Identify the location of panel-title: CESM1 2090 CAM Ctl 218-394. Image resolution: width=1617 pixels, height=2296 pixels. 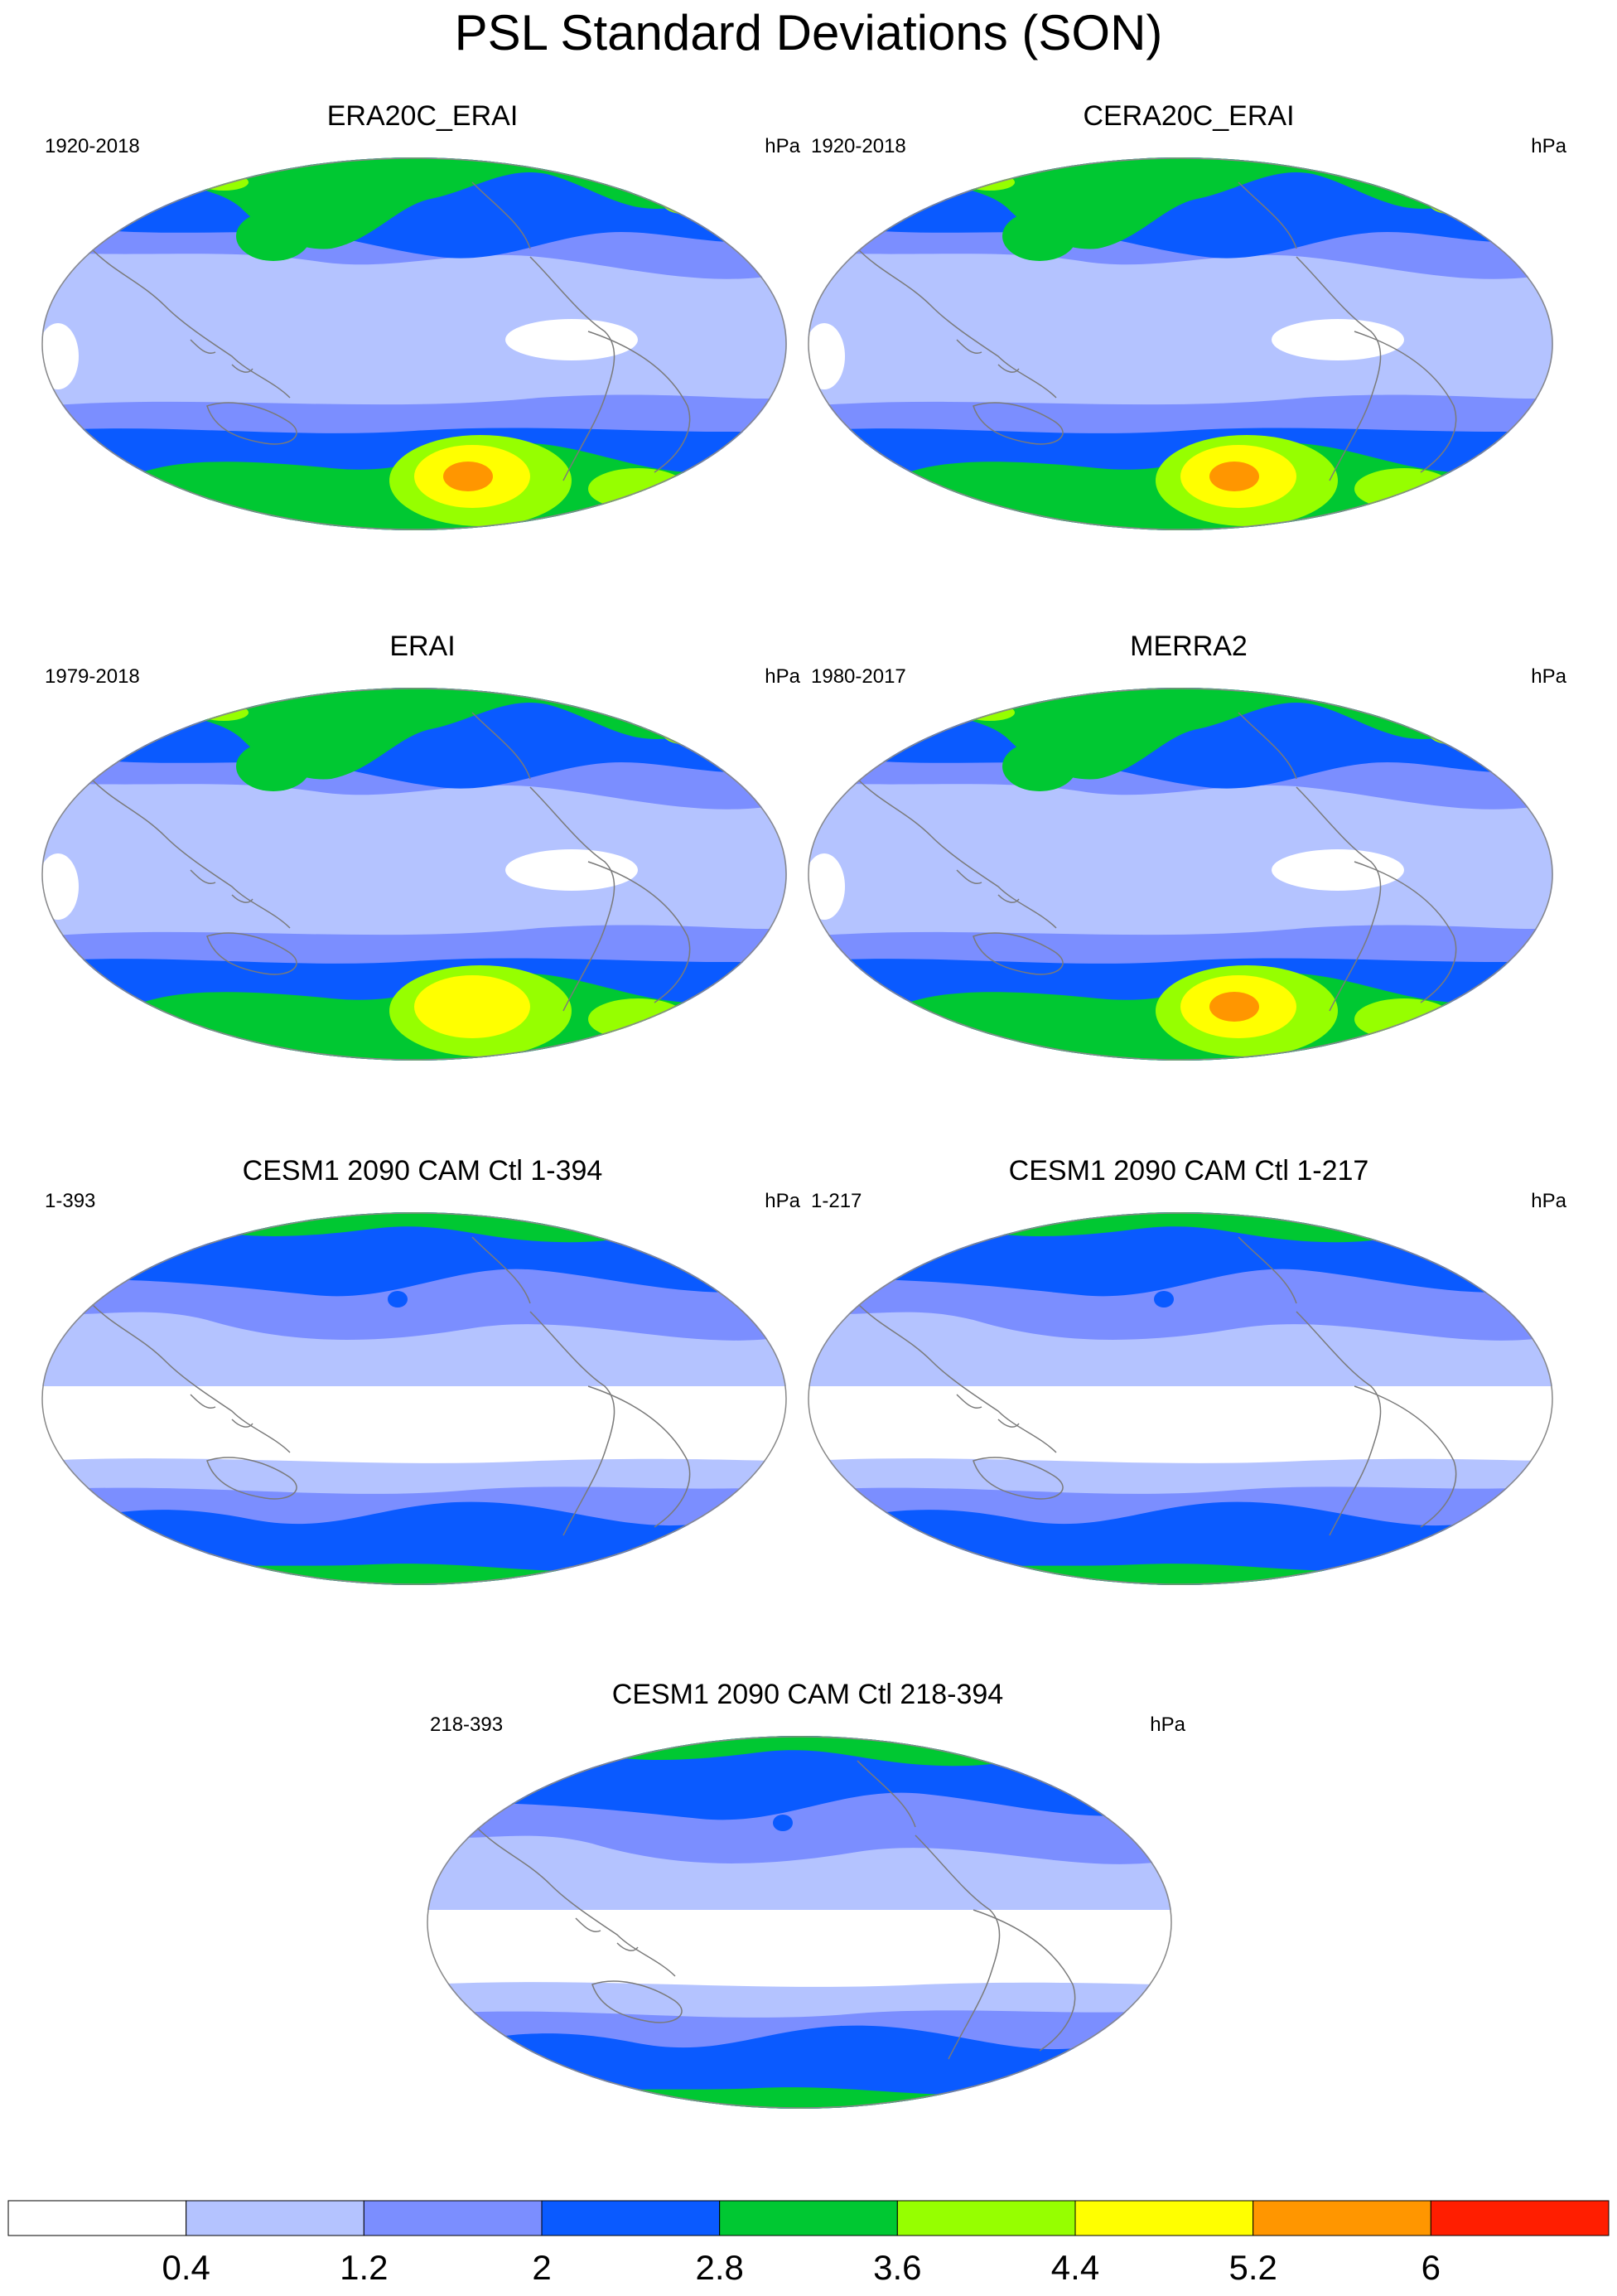
(807, 1695).